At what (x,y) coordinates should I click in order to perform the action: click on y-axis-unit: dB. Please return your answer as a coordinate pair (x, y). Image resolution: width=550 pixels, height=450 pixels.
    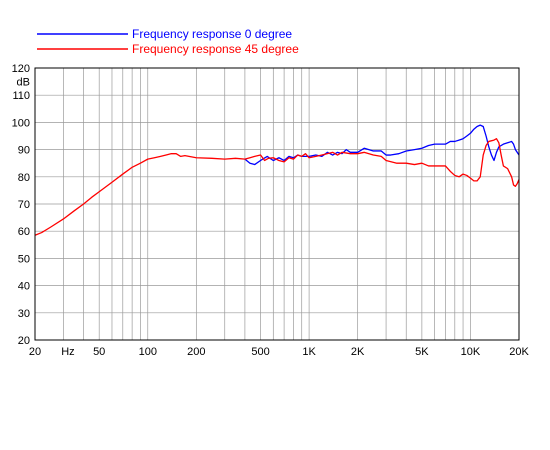
    Looking at the image, I should click on (23, 83).